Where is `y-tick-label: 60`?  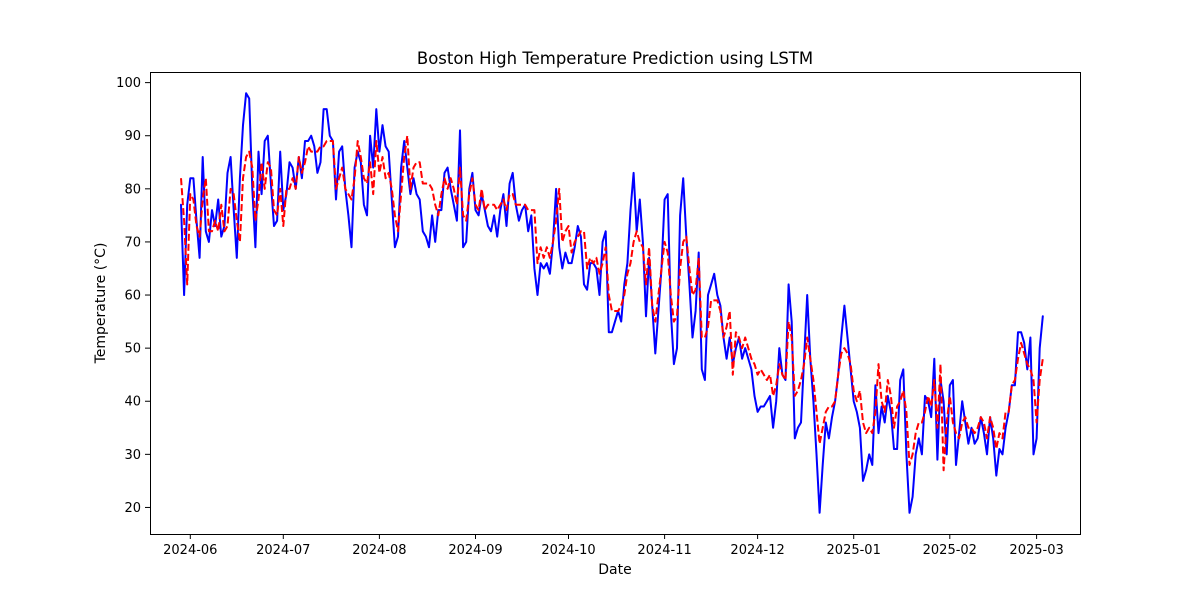
y-tick-label: 60 is located at coordinates (132, 296).